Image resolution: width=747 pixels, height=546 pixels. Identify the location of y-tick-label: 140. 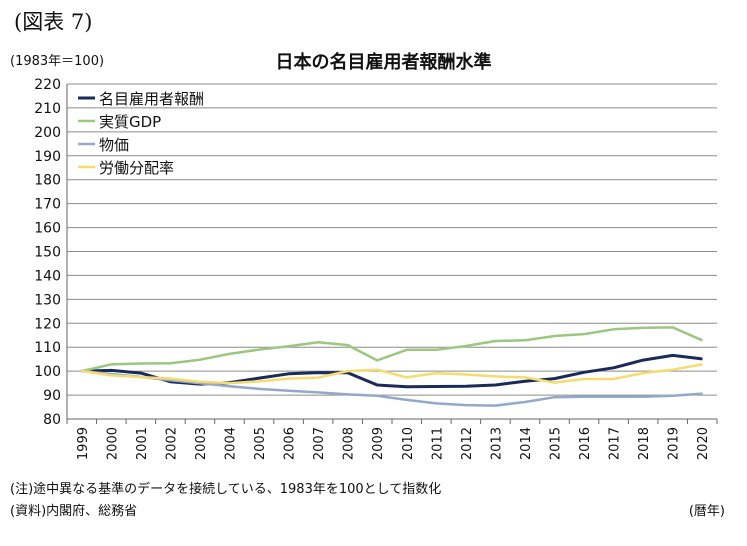
(47, 276).